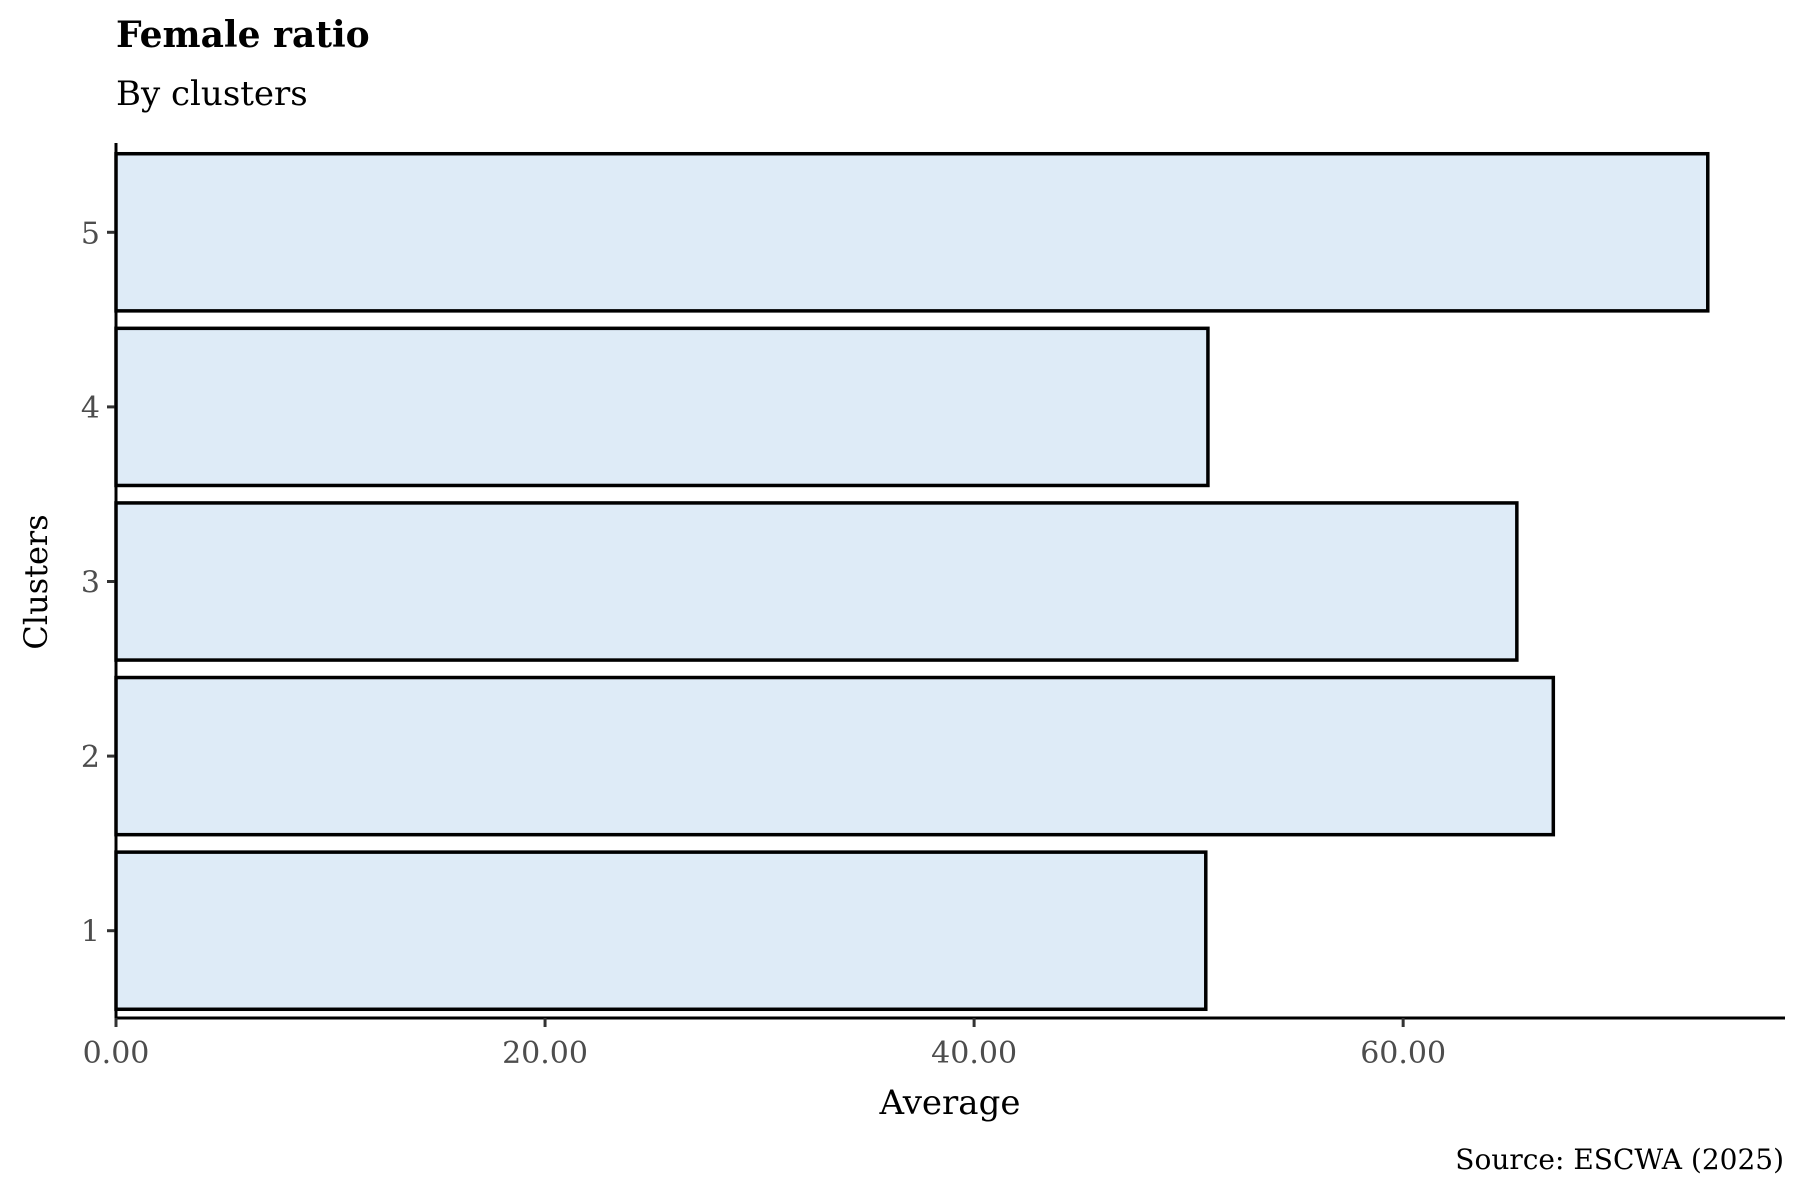  I want to click on x-axis-label: Average, so click(950, 1103).